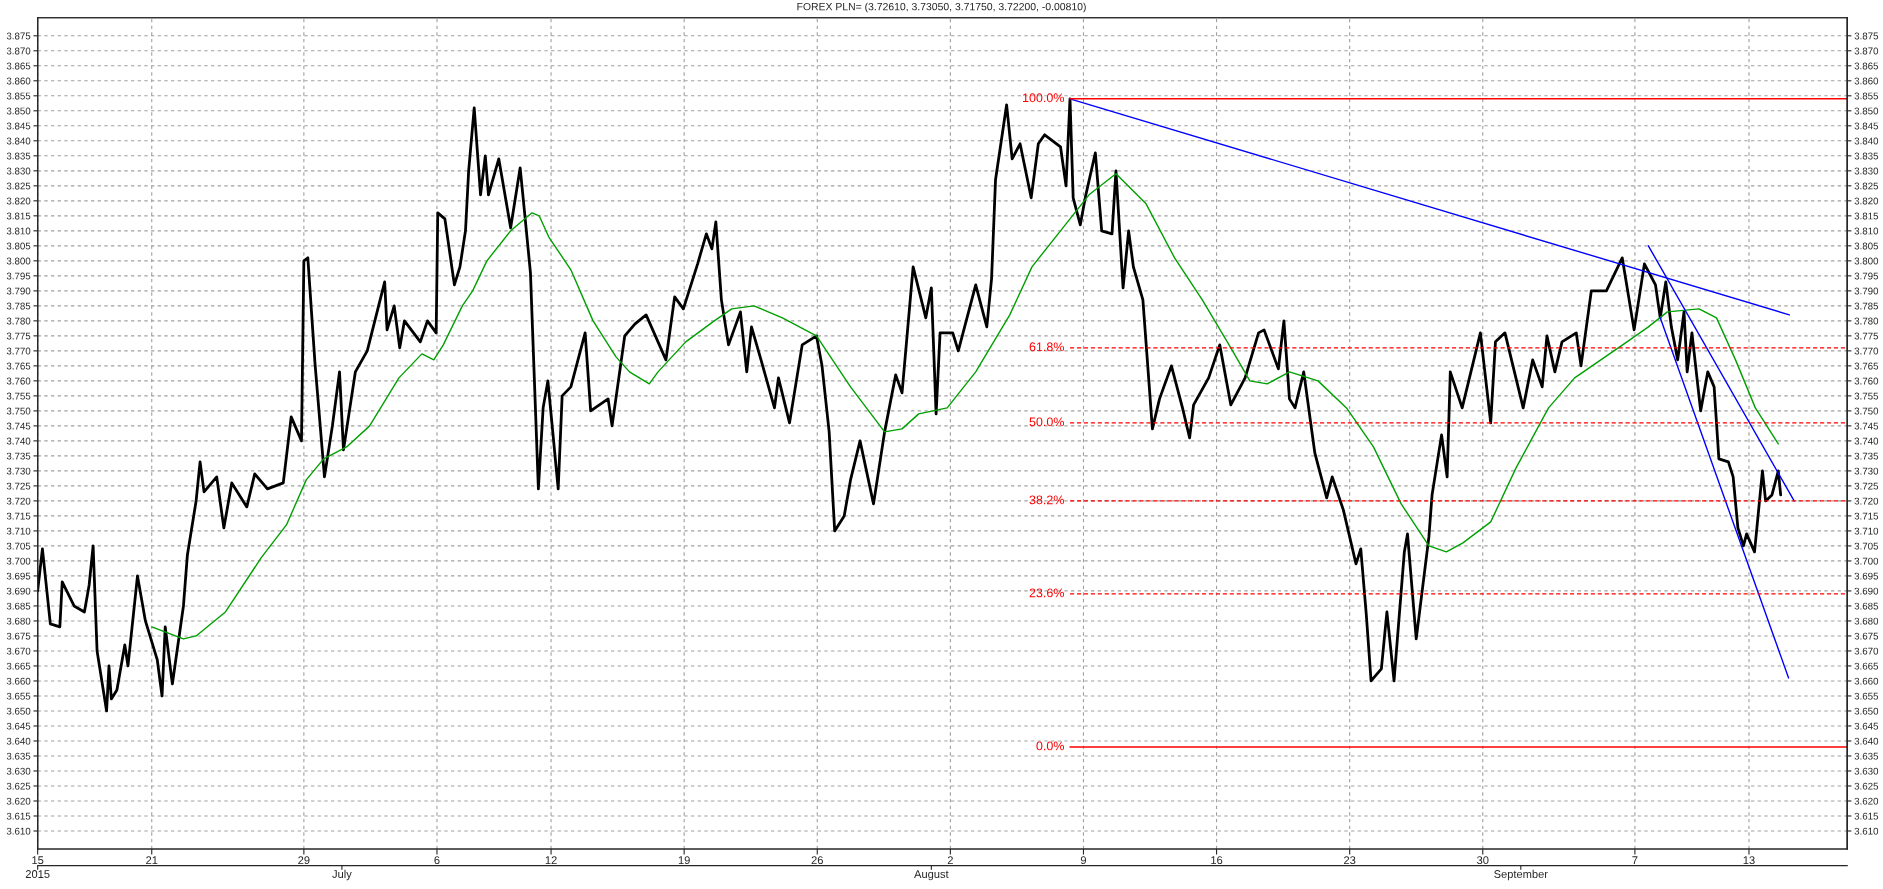 Image resolution: width=1883 pixels, height=889 pixels. Describe the element at coordinates (18, 186) in the screenshot. I see `y-tick-label: 3.825` at that location.